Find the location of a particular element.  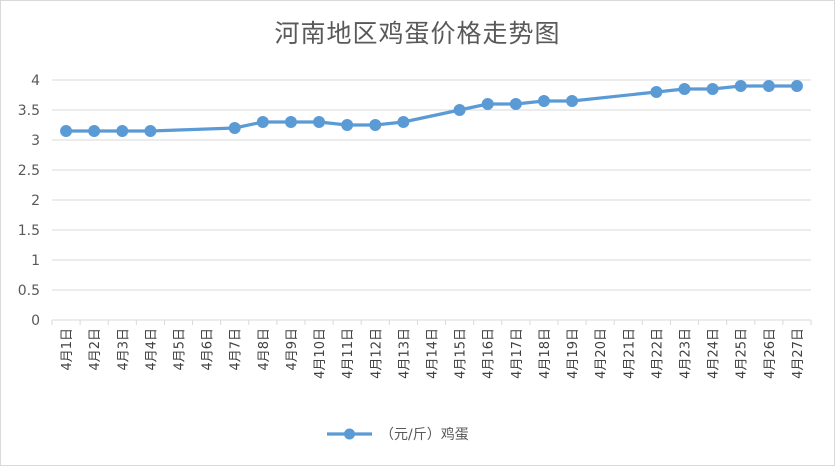

x-tick-label: 4月4日 is located at coordinates (151, 349).